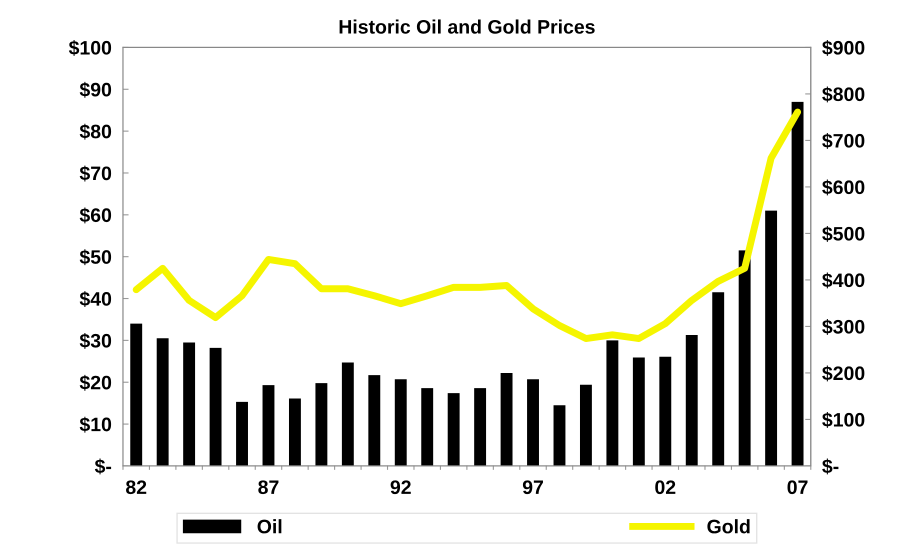  Describe the element at coordinates (843, 420) in the screenshot. I see `y2-tick-label: $100` at that location.